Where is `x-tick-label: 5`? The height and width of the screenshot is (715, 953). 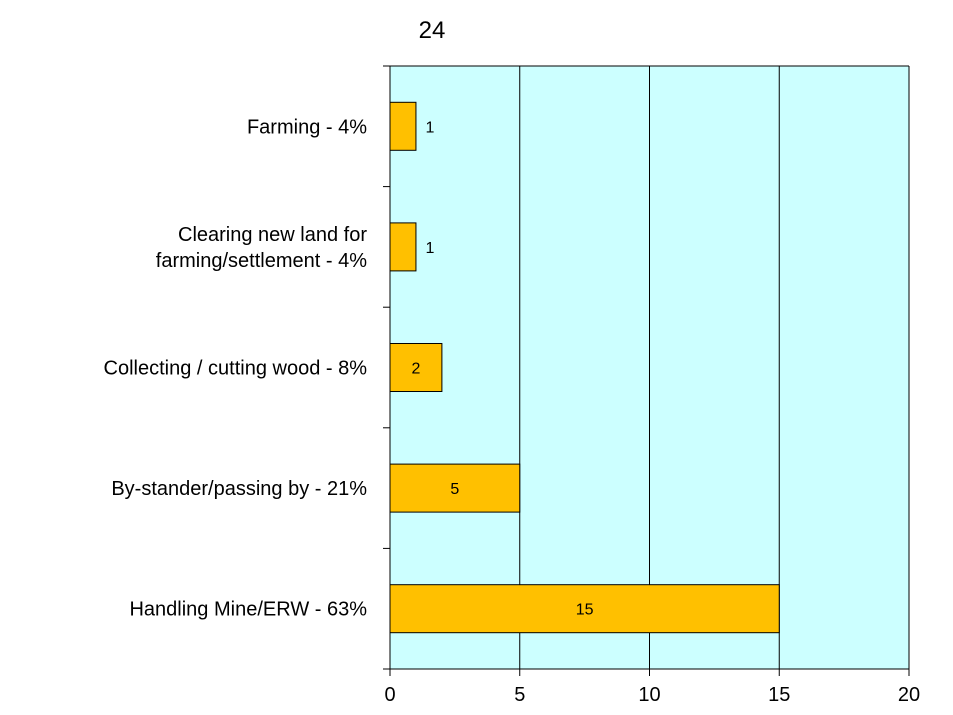
x-tick-label: 5 is located at coordinates (519, 695).